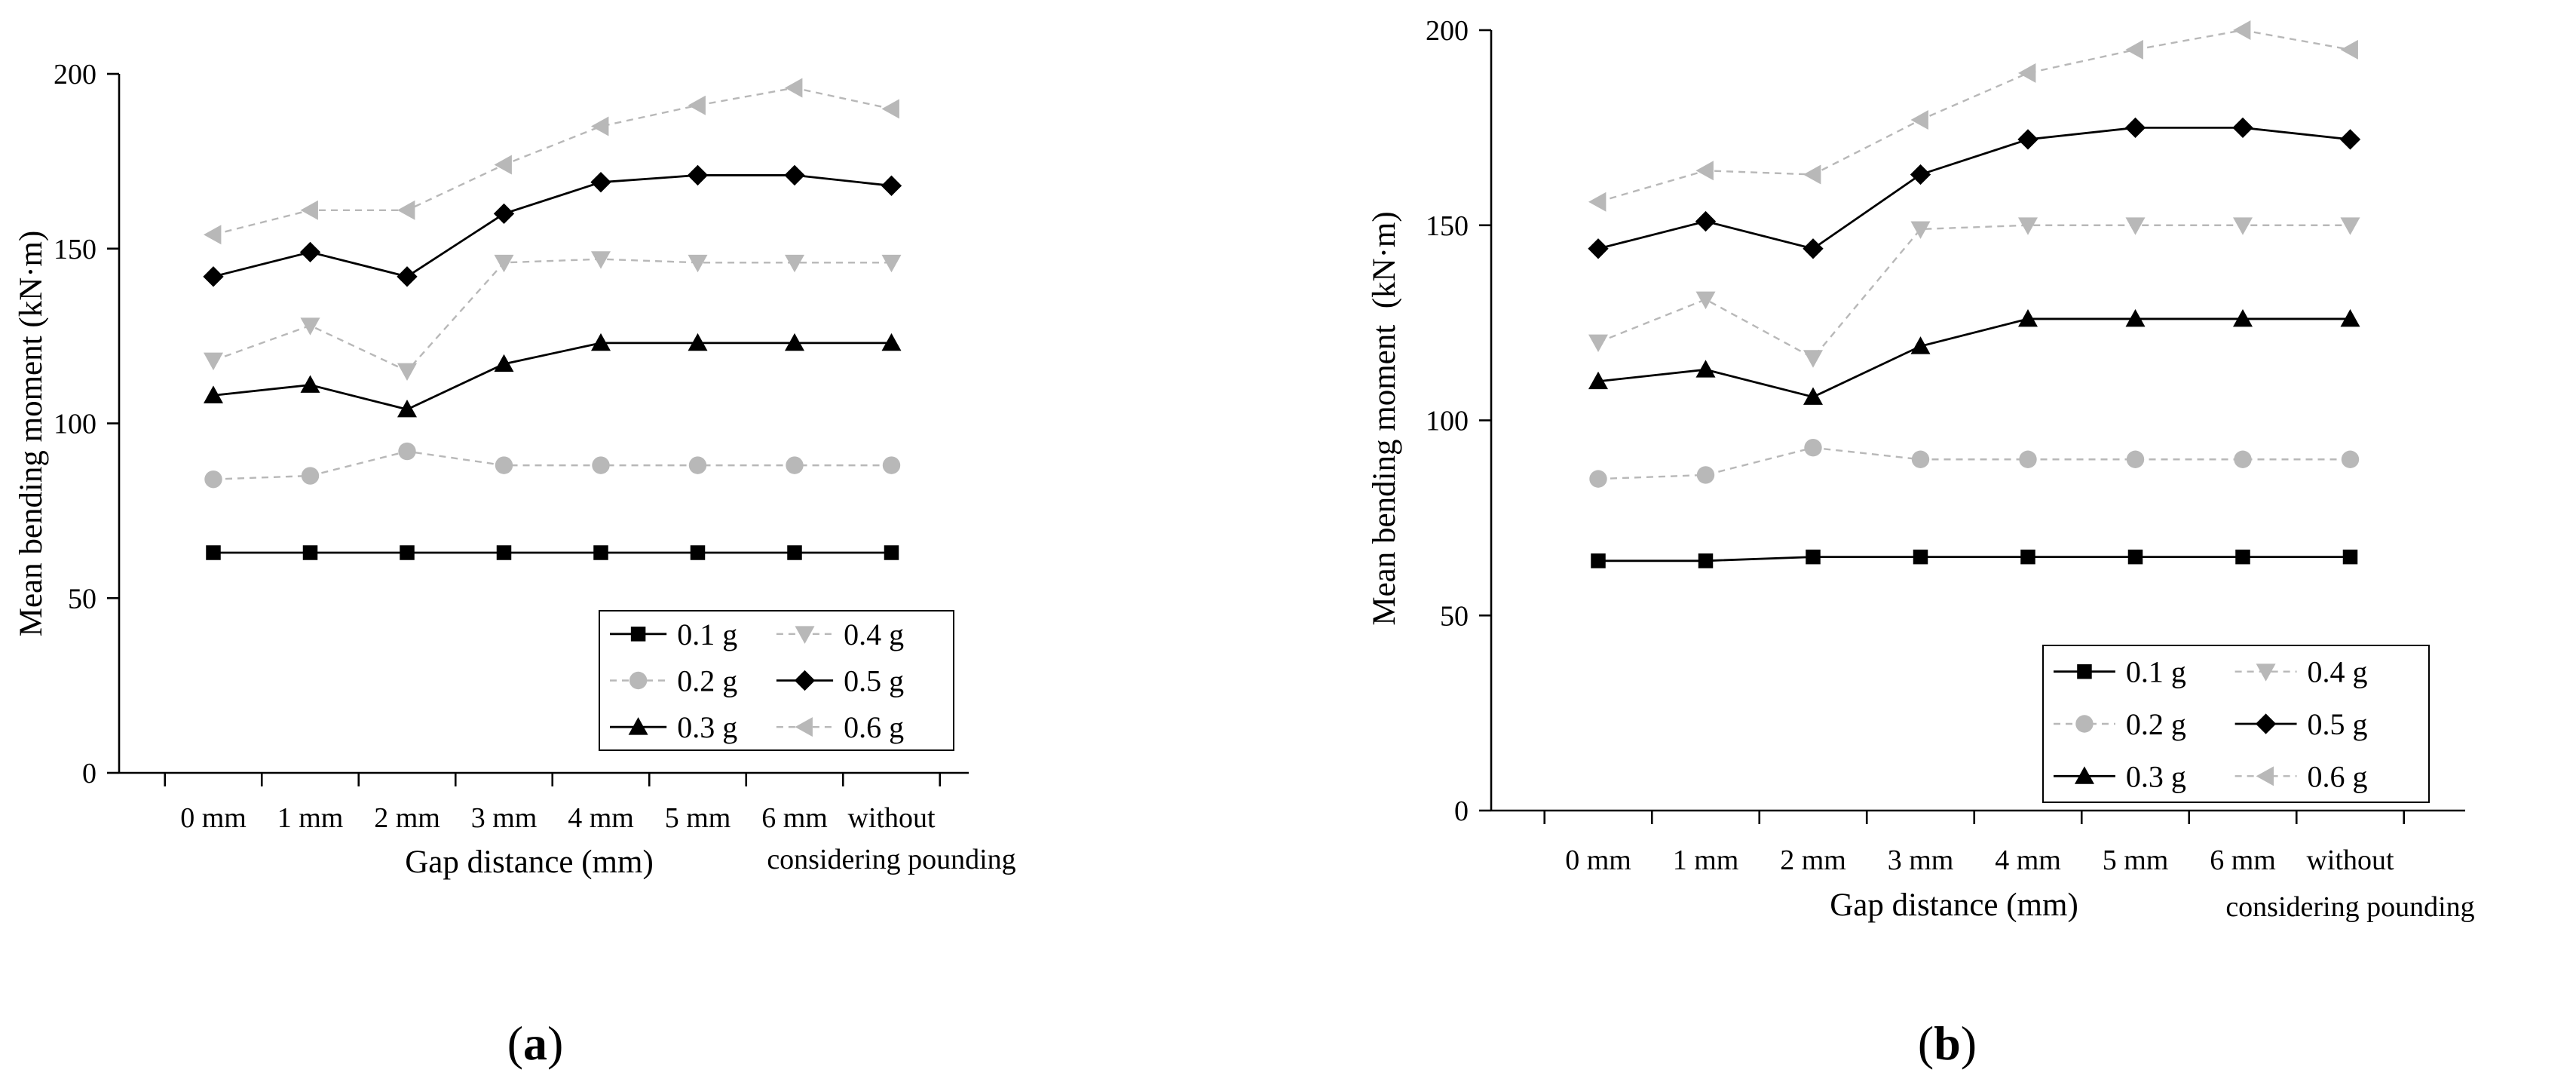 The height and width of the screenshot is (1082, 2576). I want to click on panel-label-paren-close: ), so click(1969, 1043).